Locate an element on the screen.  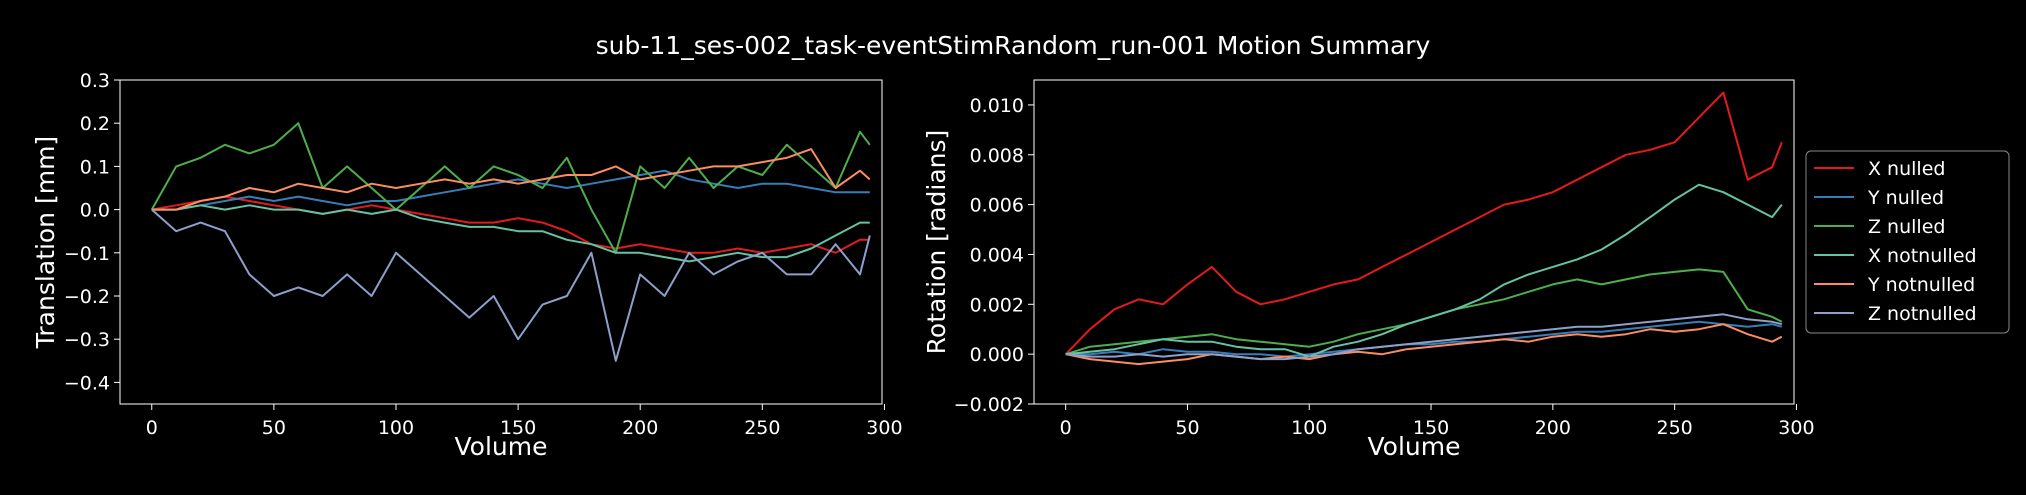
series-line-z-nulled is located at coordinates (510, 188).